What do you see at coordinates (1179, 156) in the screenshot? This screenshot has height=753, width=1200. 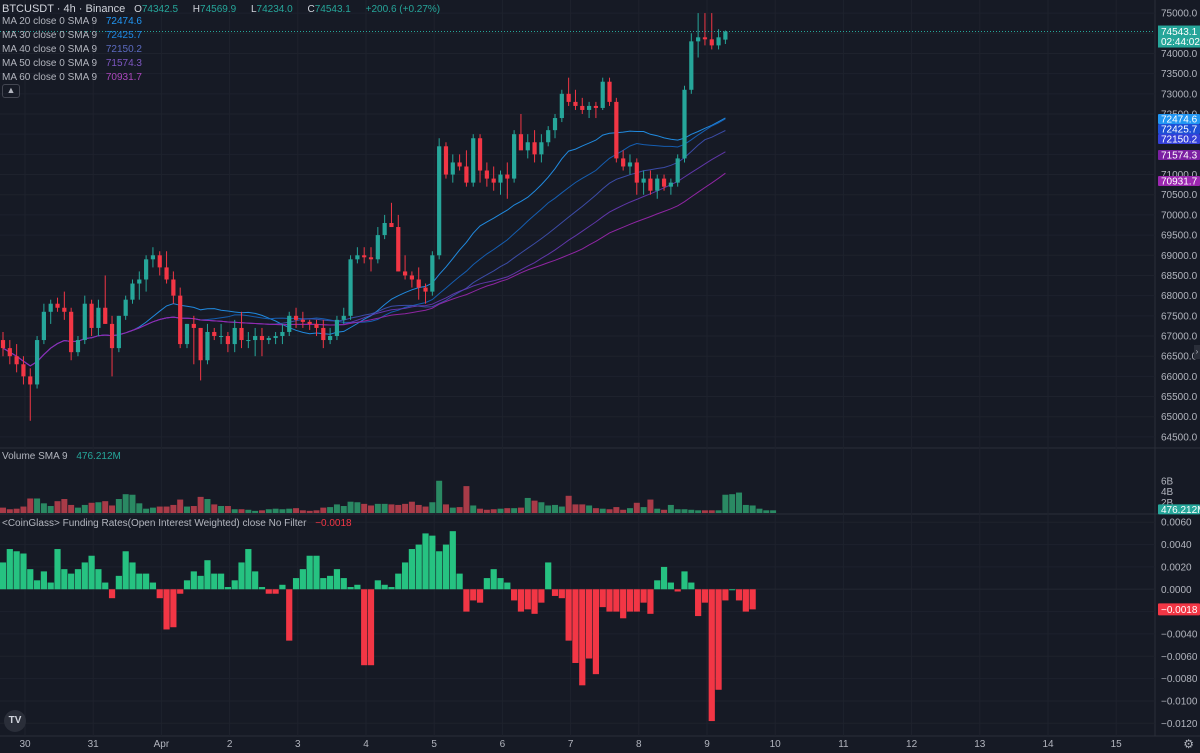 I see `ma-tag-3: 71574.3` at bounding box center [1179, 156].